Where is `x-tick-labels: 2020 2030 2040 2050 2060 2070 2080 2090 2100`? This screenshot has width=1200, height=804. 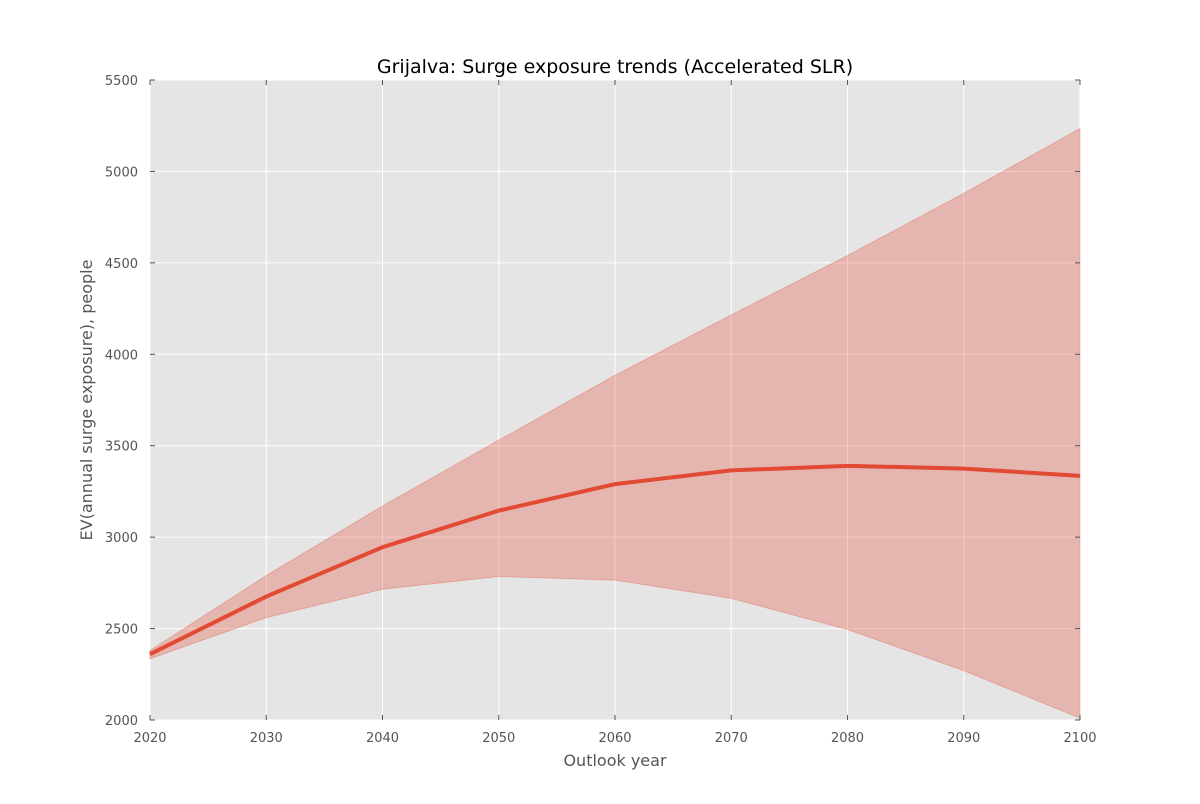
x-tick-labels: 2020 2030 2040 2050 2060 2070 2080 2090 2100 is located at coordinates (614, 738).